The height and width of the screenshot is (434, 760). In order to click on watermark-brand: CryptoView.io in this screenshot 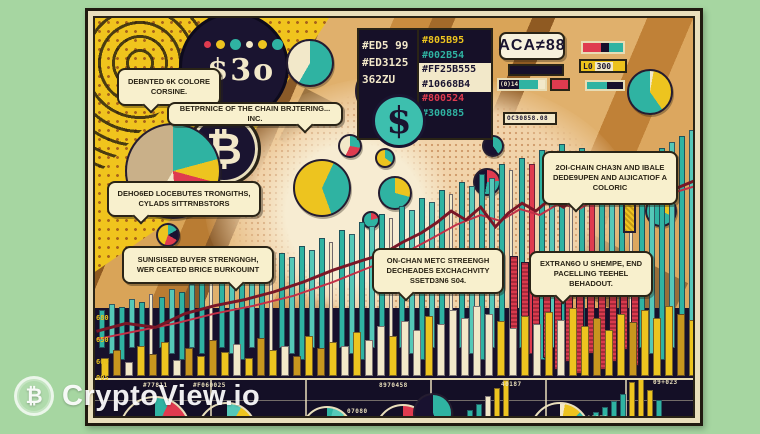, I will do `click(161, 395)`.